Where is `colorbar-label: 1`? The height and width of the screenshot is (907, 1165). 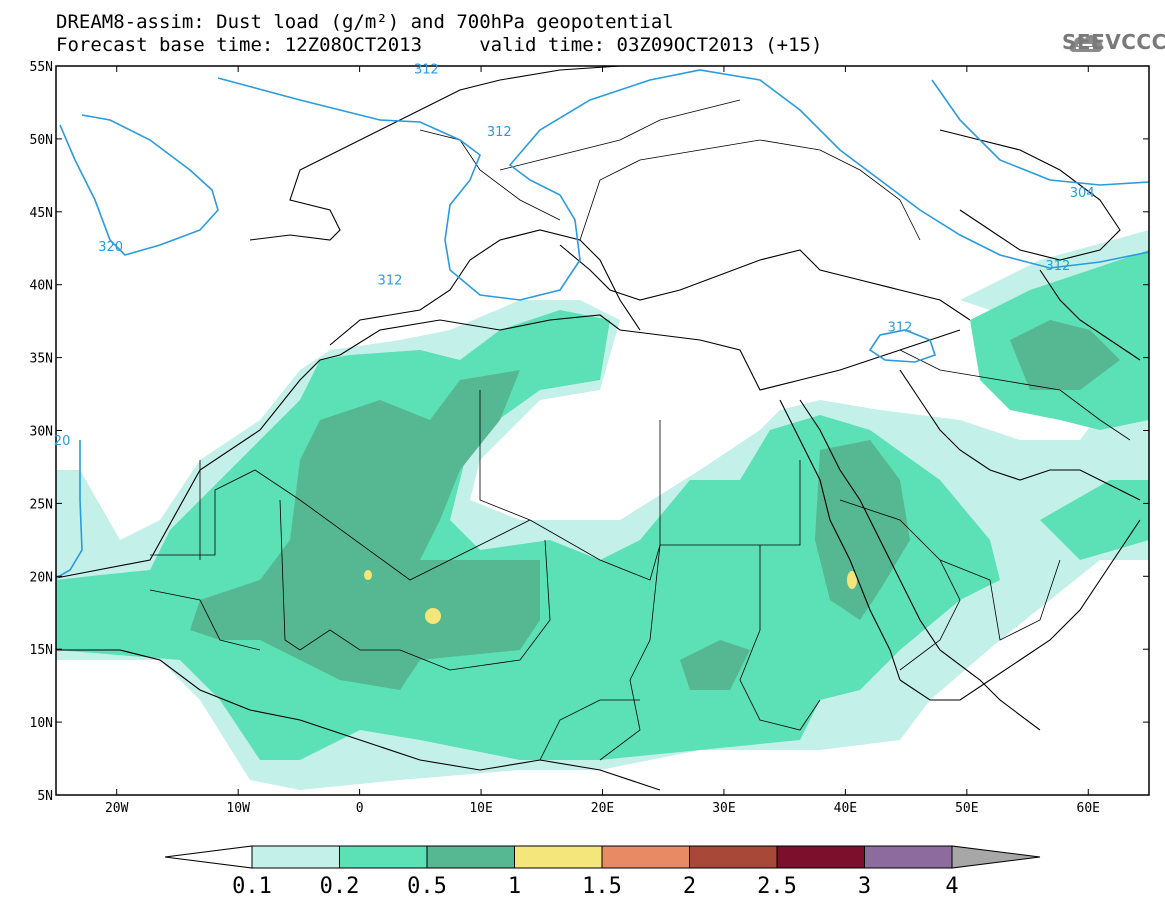
colorbar-label: 1 is located at coordinates (514, 886).